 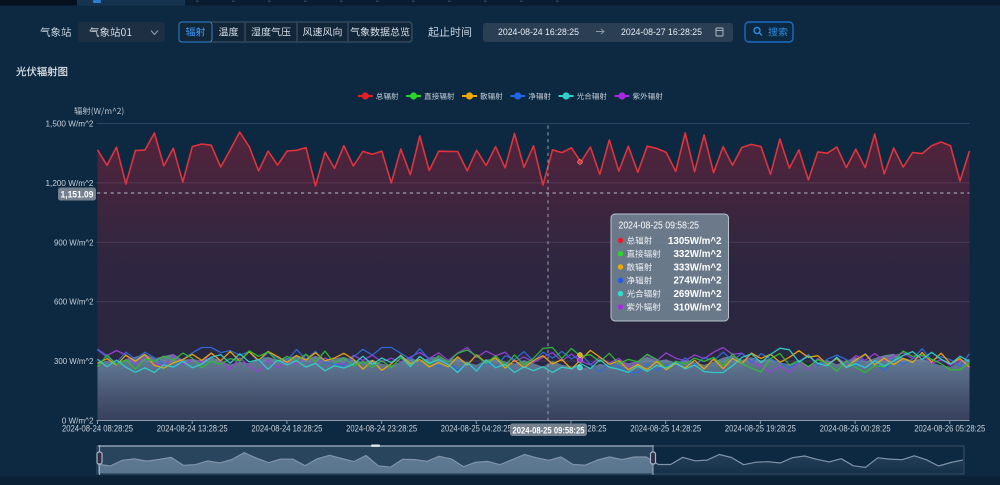 What do you see at coordinates (77, 194) in the screenshot?
I see `svg-text: 1,151.09` at bounding box center [77, 194].